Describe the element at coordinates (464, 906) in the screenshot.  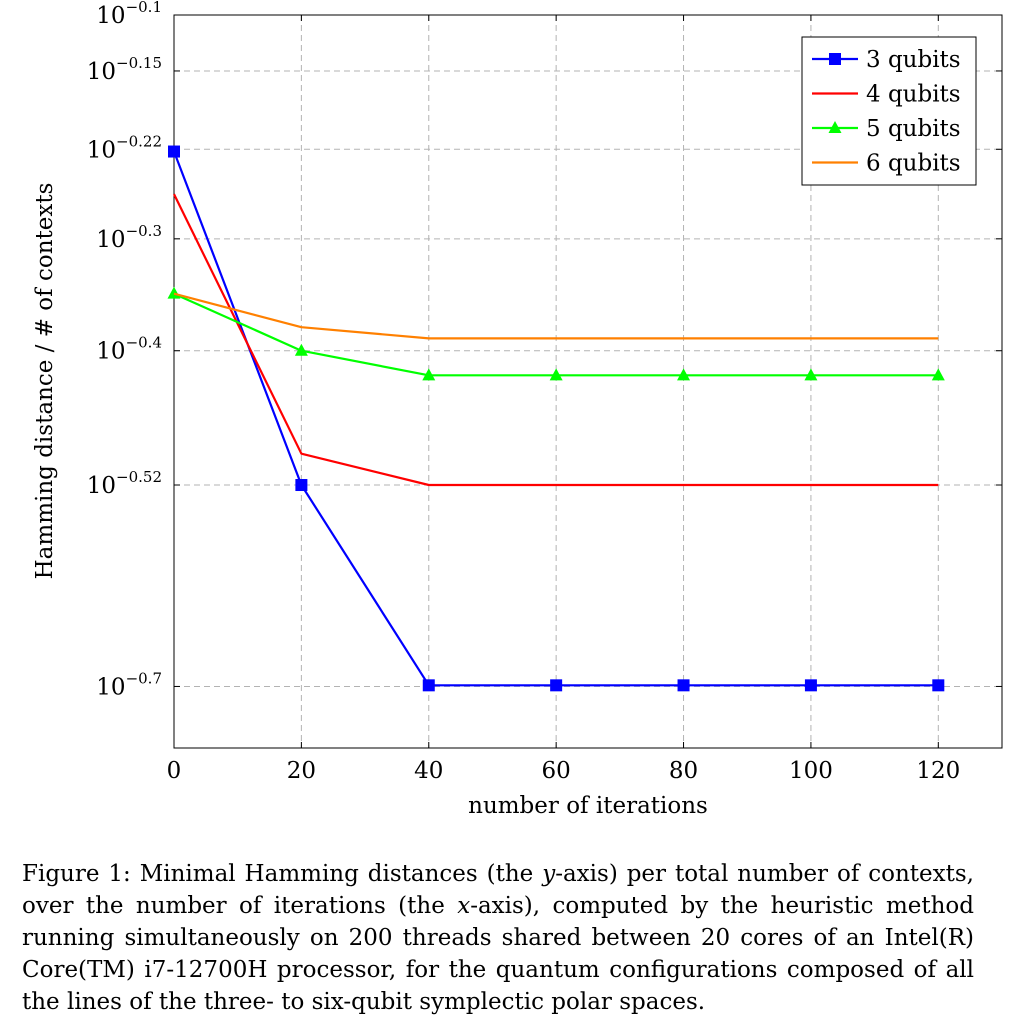
I see `caption-var-x: x` at that location.